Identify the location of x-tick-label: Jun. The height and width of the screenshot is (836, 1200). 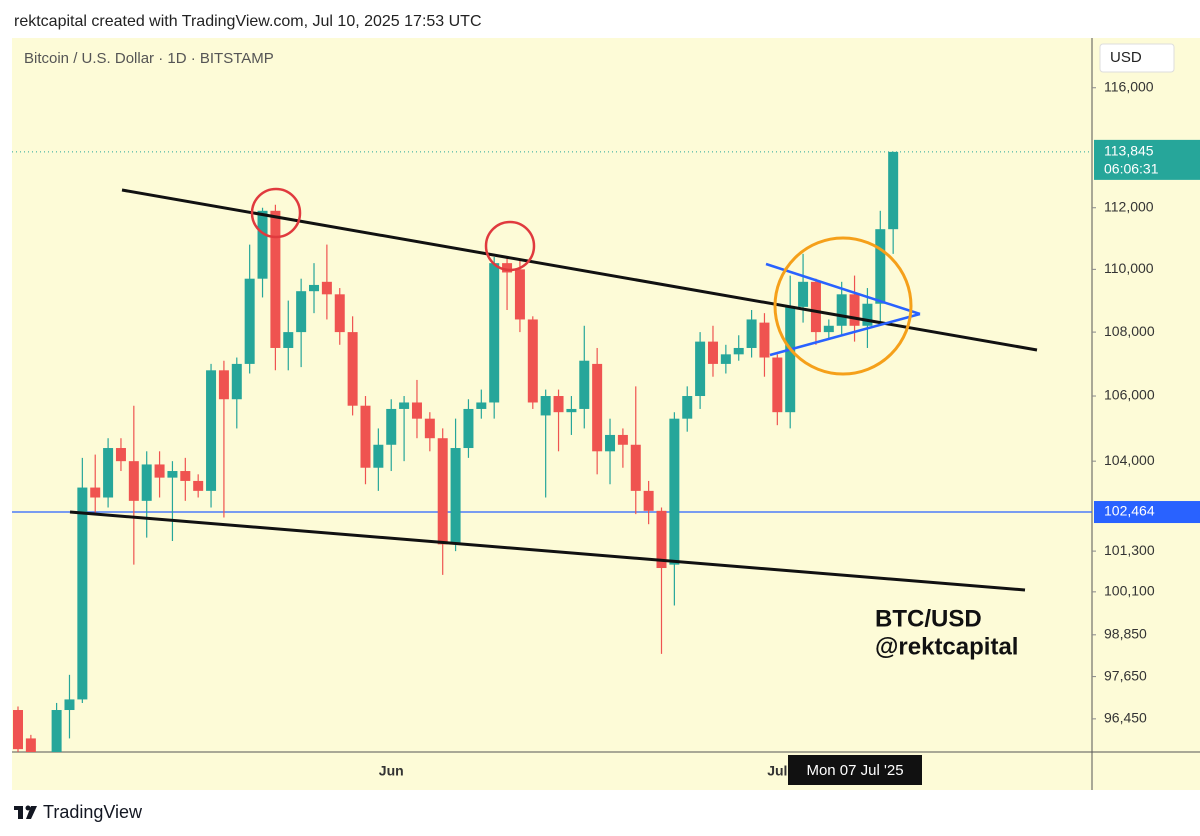
(391, 771).